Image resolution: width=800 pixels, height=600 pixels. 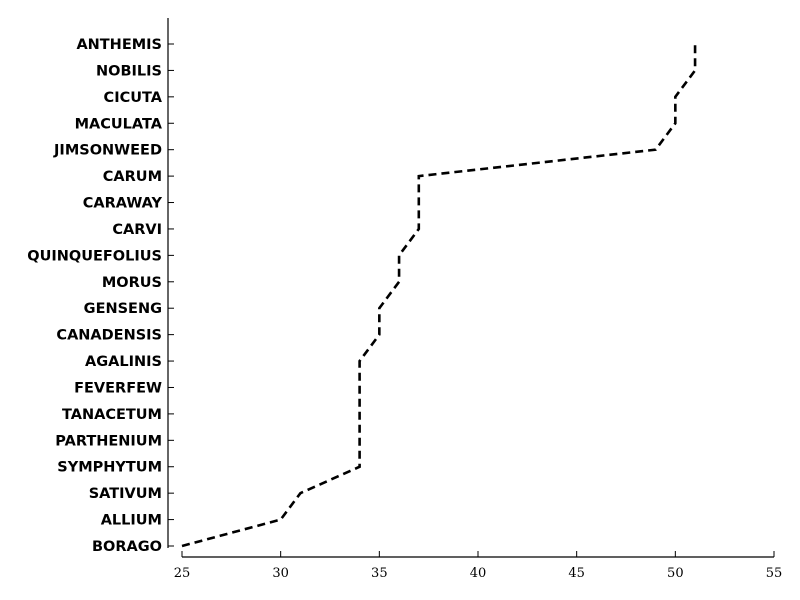 I want to click on category-label-nobilis: NOBILIS, so click(x=129, y=71).